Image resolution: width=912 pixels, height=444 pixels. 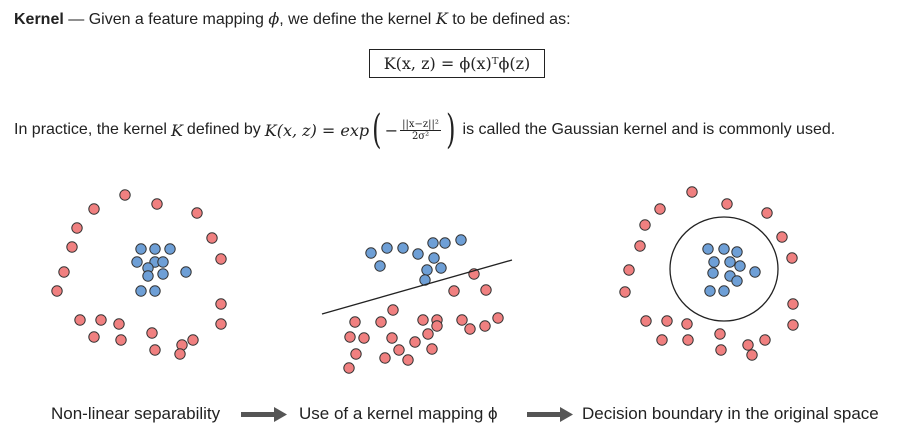 I want to click on gaussian-fraction: ||x−z||² 2σ², so click(x=420, y=130).